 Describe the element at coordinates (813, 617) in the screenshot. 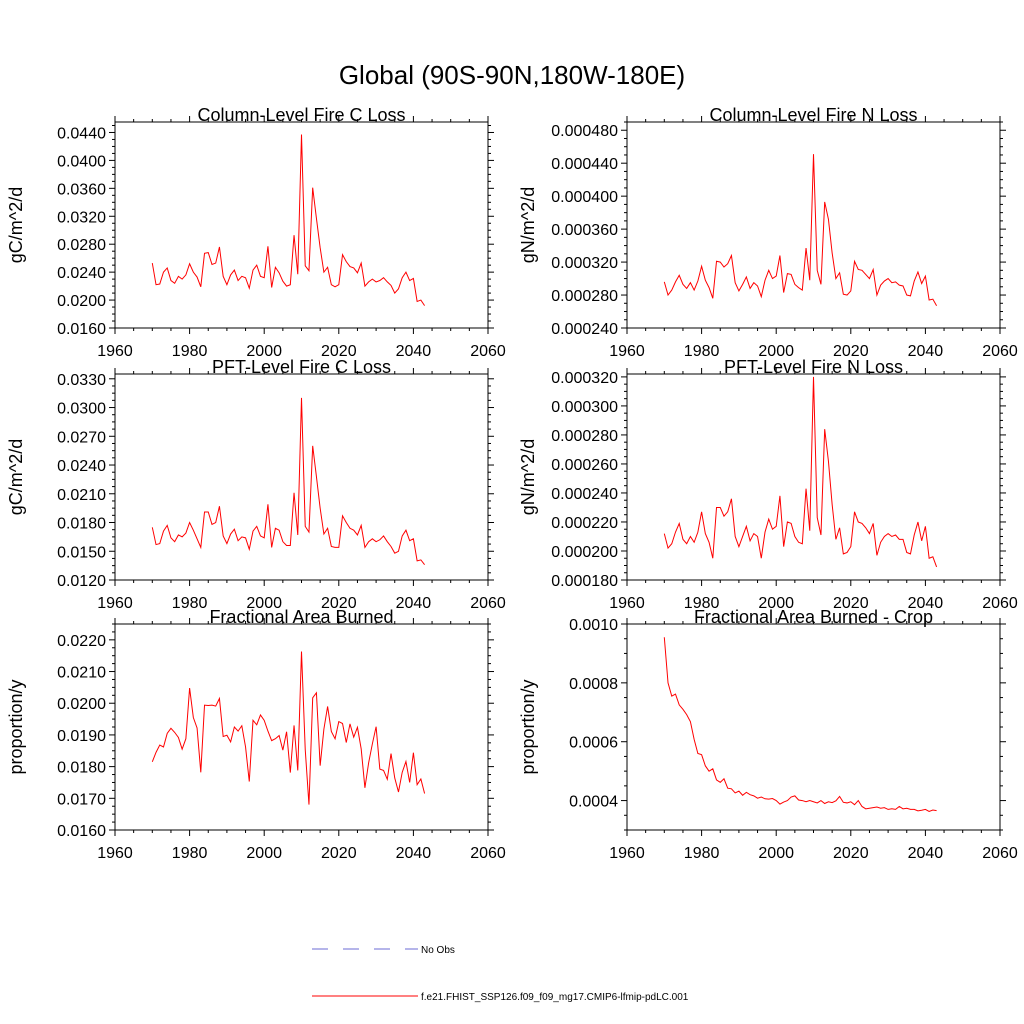

I see `panel-title: Fractional Area Burned - Crop` at that location.